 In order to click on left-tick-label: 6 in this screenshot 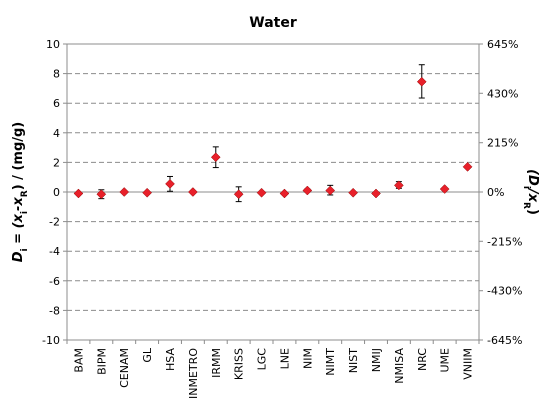, I will do `click(56, 103)`.